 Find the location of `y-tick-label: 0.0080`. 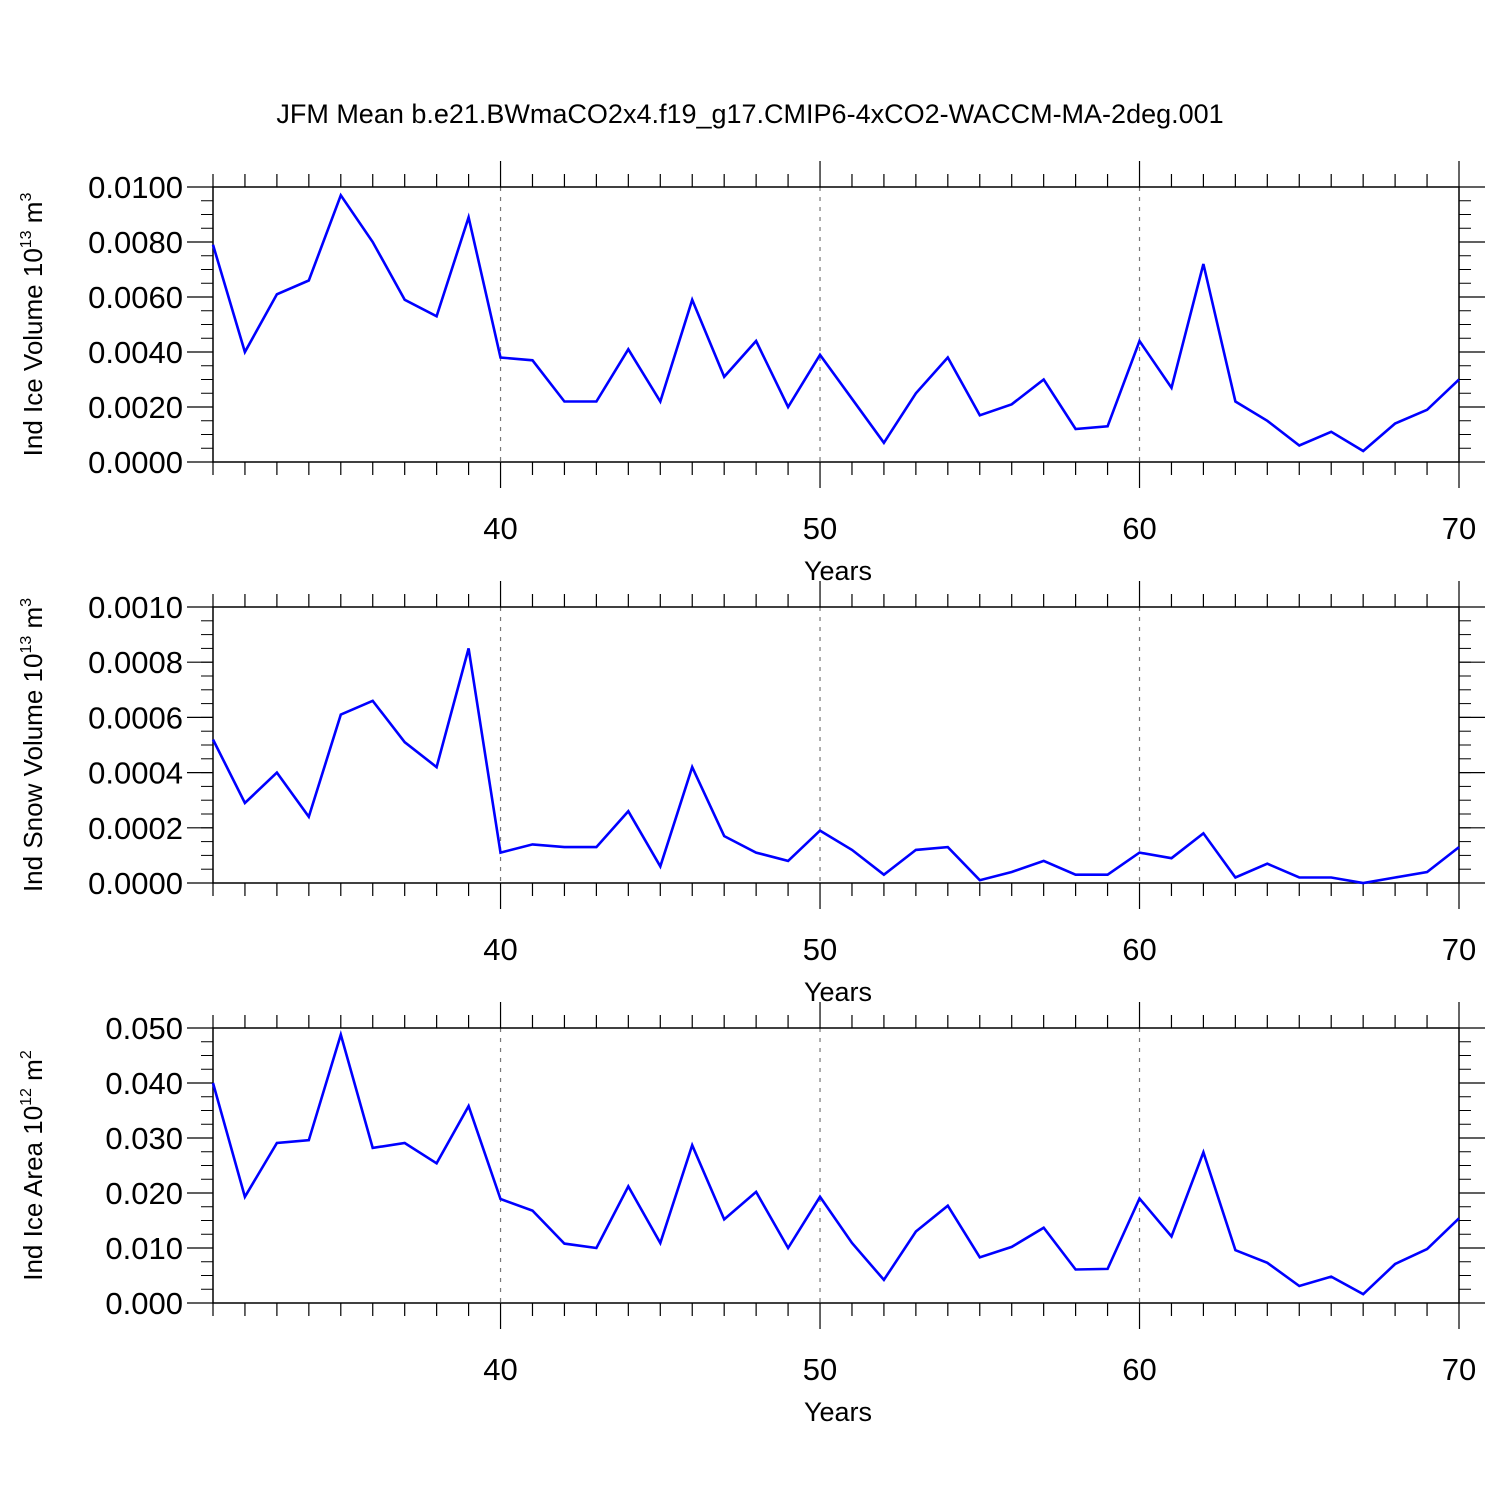

y-tick-label: 0.0080 is located at coordinates (135, 242).